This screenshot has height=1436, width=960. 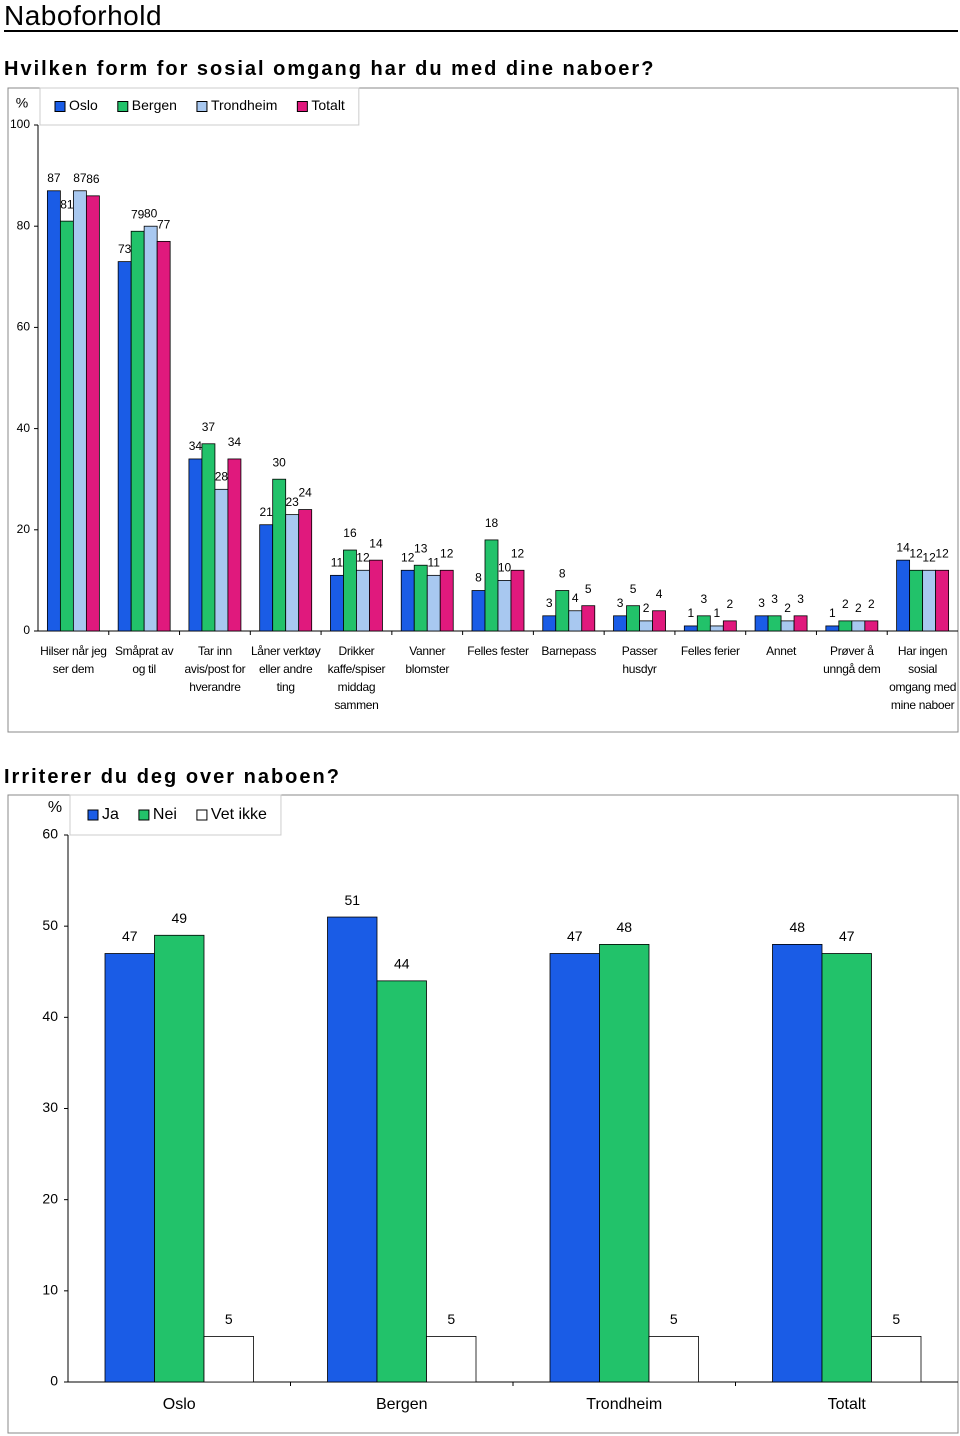 I want to click on data-label: 4, so click(x=659, y=594).